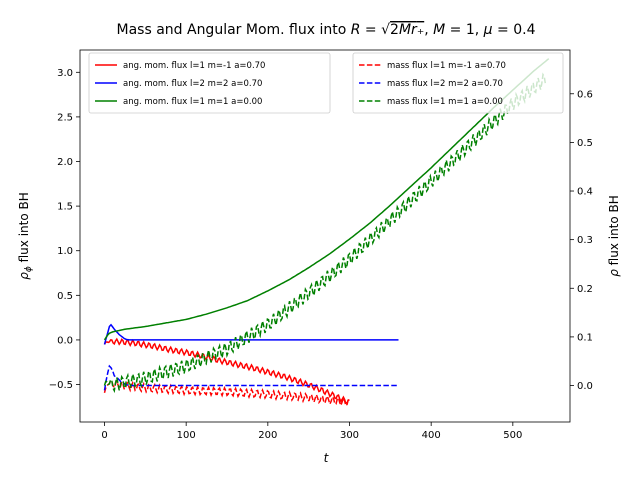 The height and width of the screenshot is (480, 640). I want to click on x-tick-label: 200, so click(267, 435).